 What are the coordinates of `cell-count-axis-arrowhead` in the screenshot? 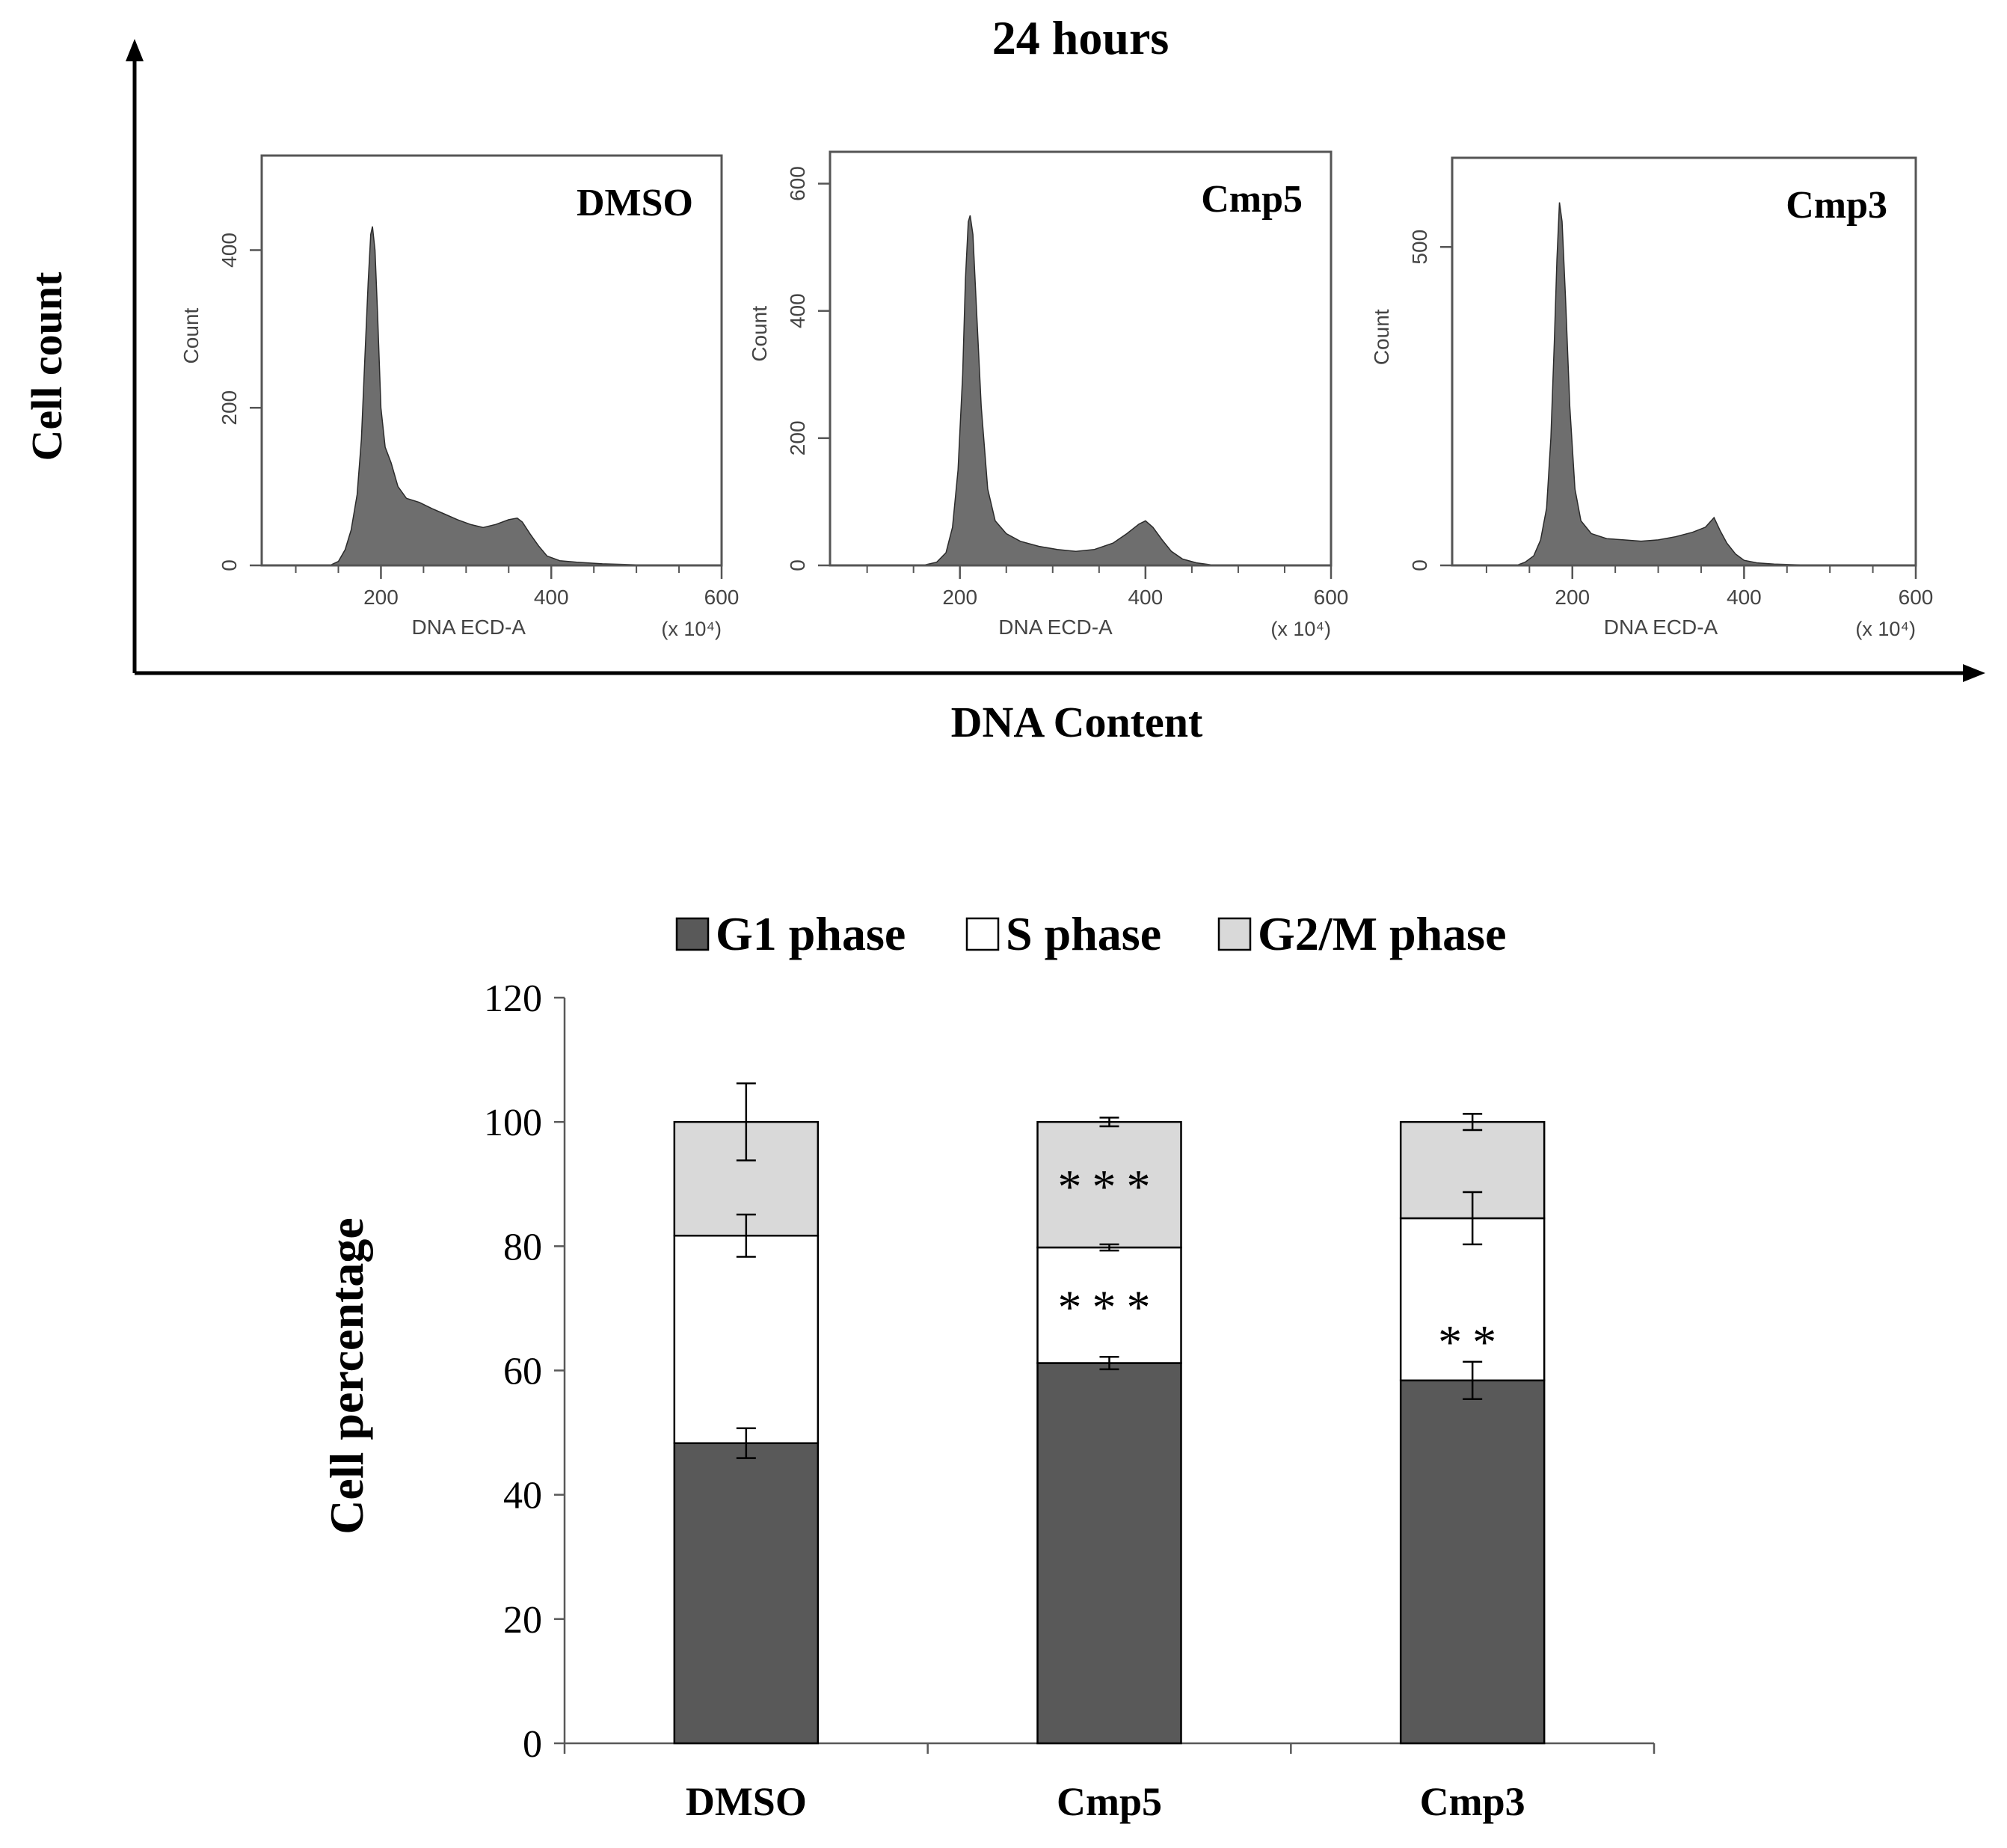 It's located at (135, 50).